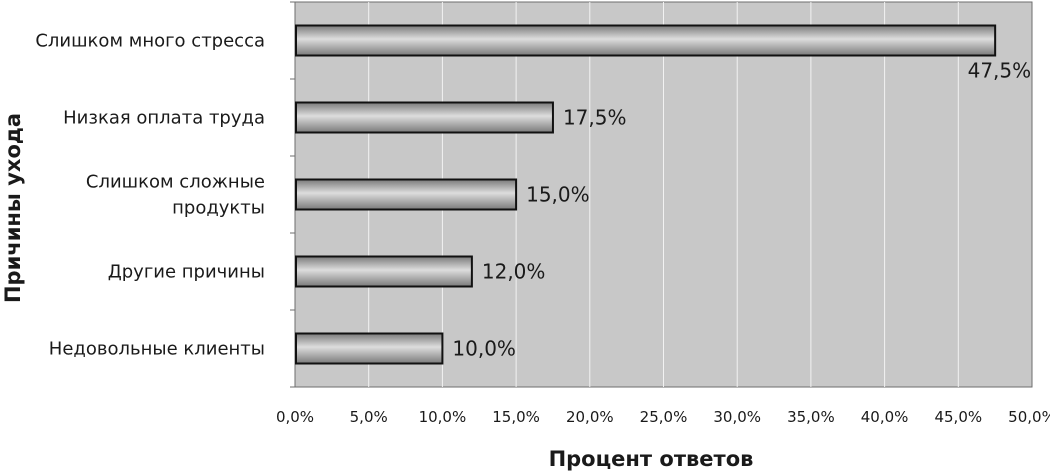  Describe the element at coordinates (369, 417) in the screenshot. I see `x-tick-label: 5,0%` at that location.